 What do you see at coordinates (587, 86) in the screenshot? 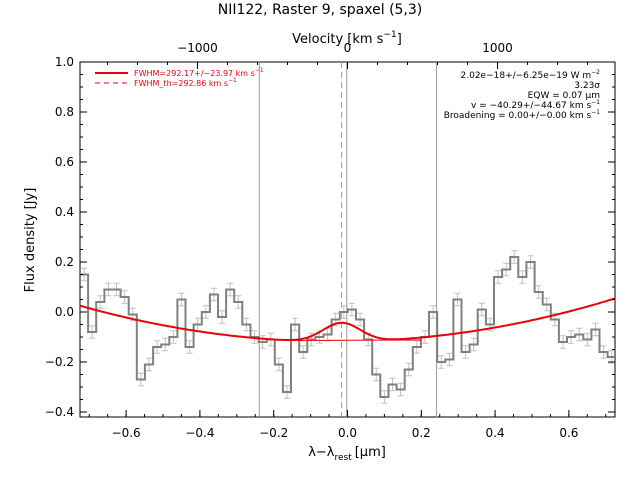
I see `fit-annotation: 3.23σ` at bounding box center [587, 86].